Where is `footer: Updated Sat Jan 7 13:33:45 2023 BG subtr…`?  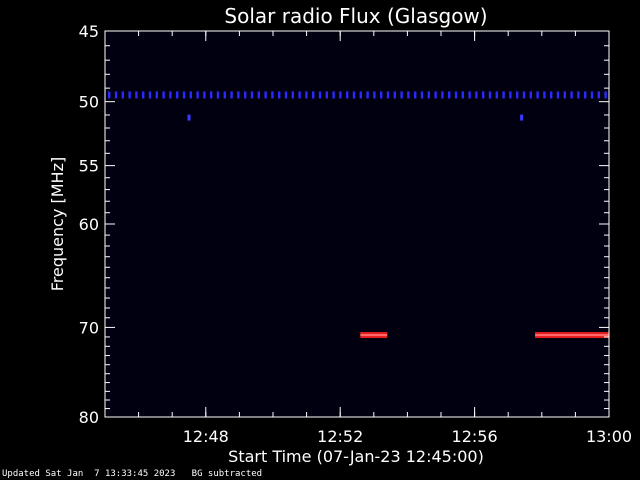
footer: Updated Sat Jan 7 13:33:45 2023 BG subtr… is located at coordinates (132, 474).